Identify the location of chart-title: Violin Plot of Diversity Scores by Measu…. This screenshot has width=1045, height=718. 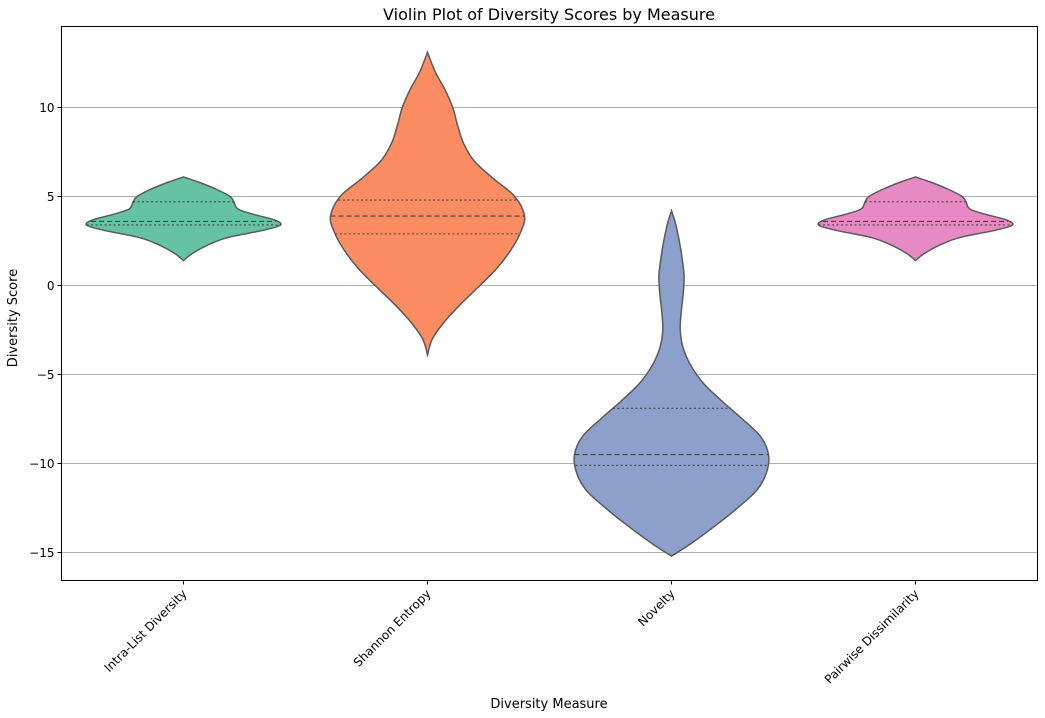
(549, 14).